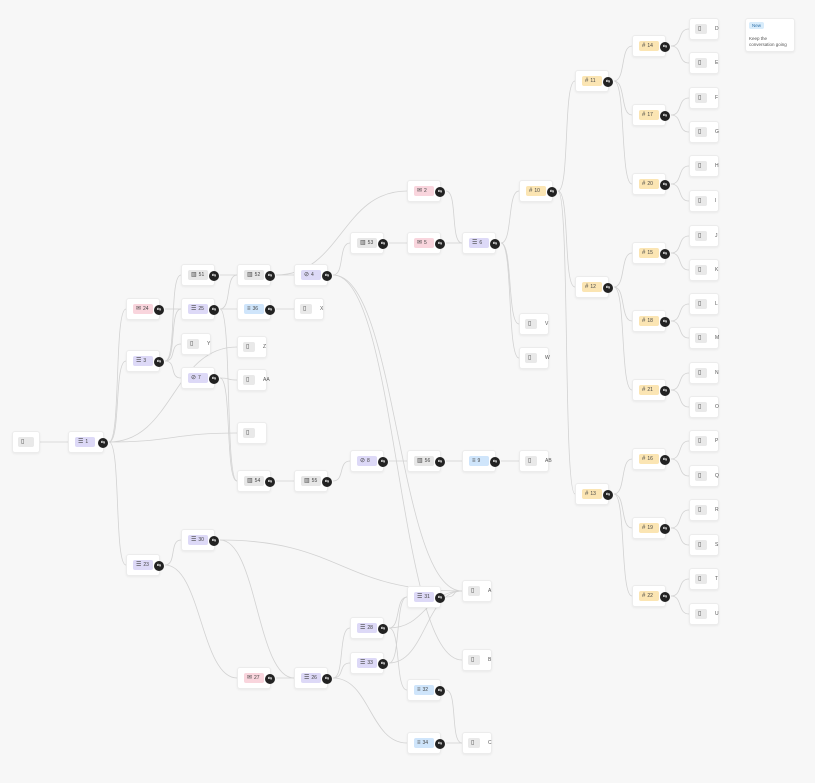 This screenshot has height=783, width=815. I want to click on leaf-node-G: ▯ G, so click(704, 132).